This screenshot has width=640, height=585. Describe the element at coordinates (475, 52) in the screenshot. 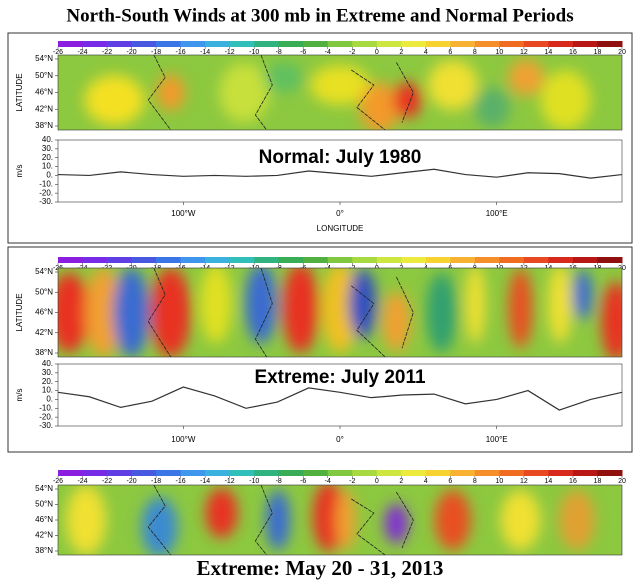

I see `colorbar-label: 8` at that location.